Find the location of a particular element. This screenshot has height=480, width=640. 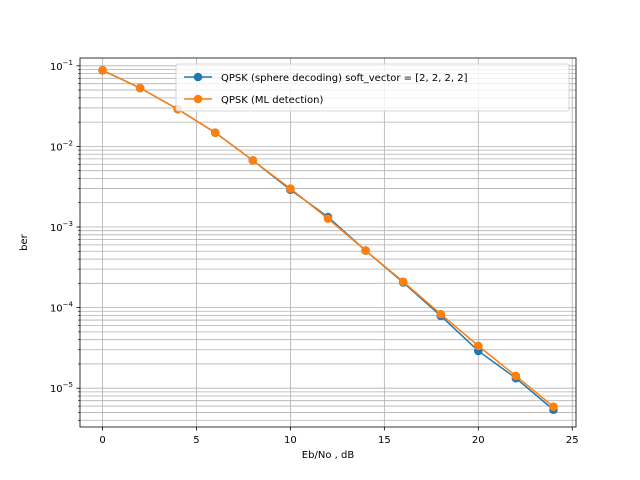

x-axis-label: Eb/No , dB is located at coordinates (328, 455).